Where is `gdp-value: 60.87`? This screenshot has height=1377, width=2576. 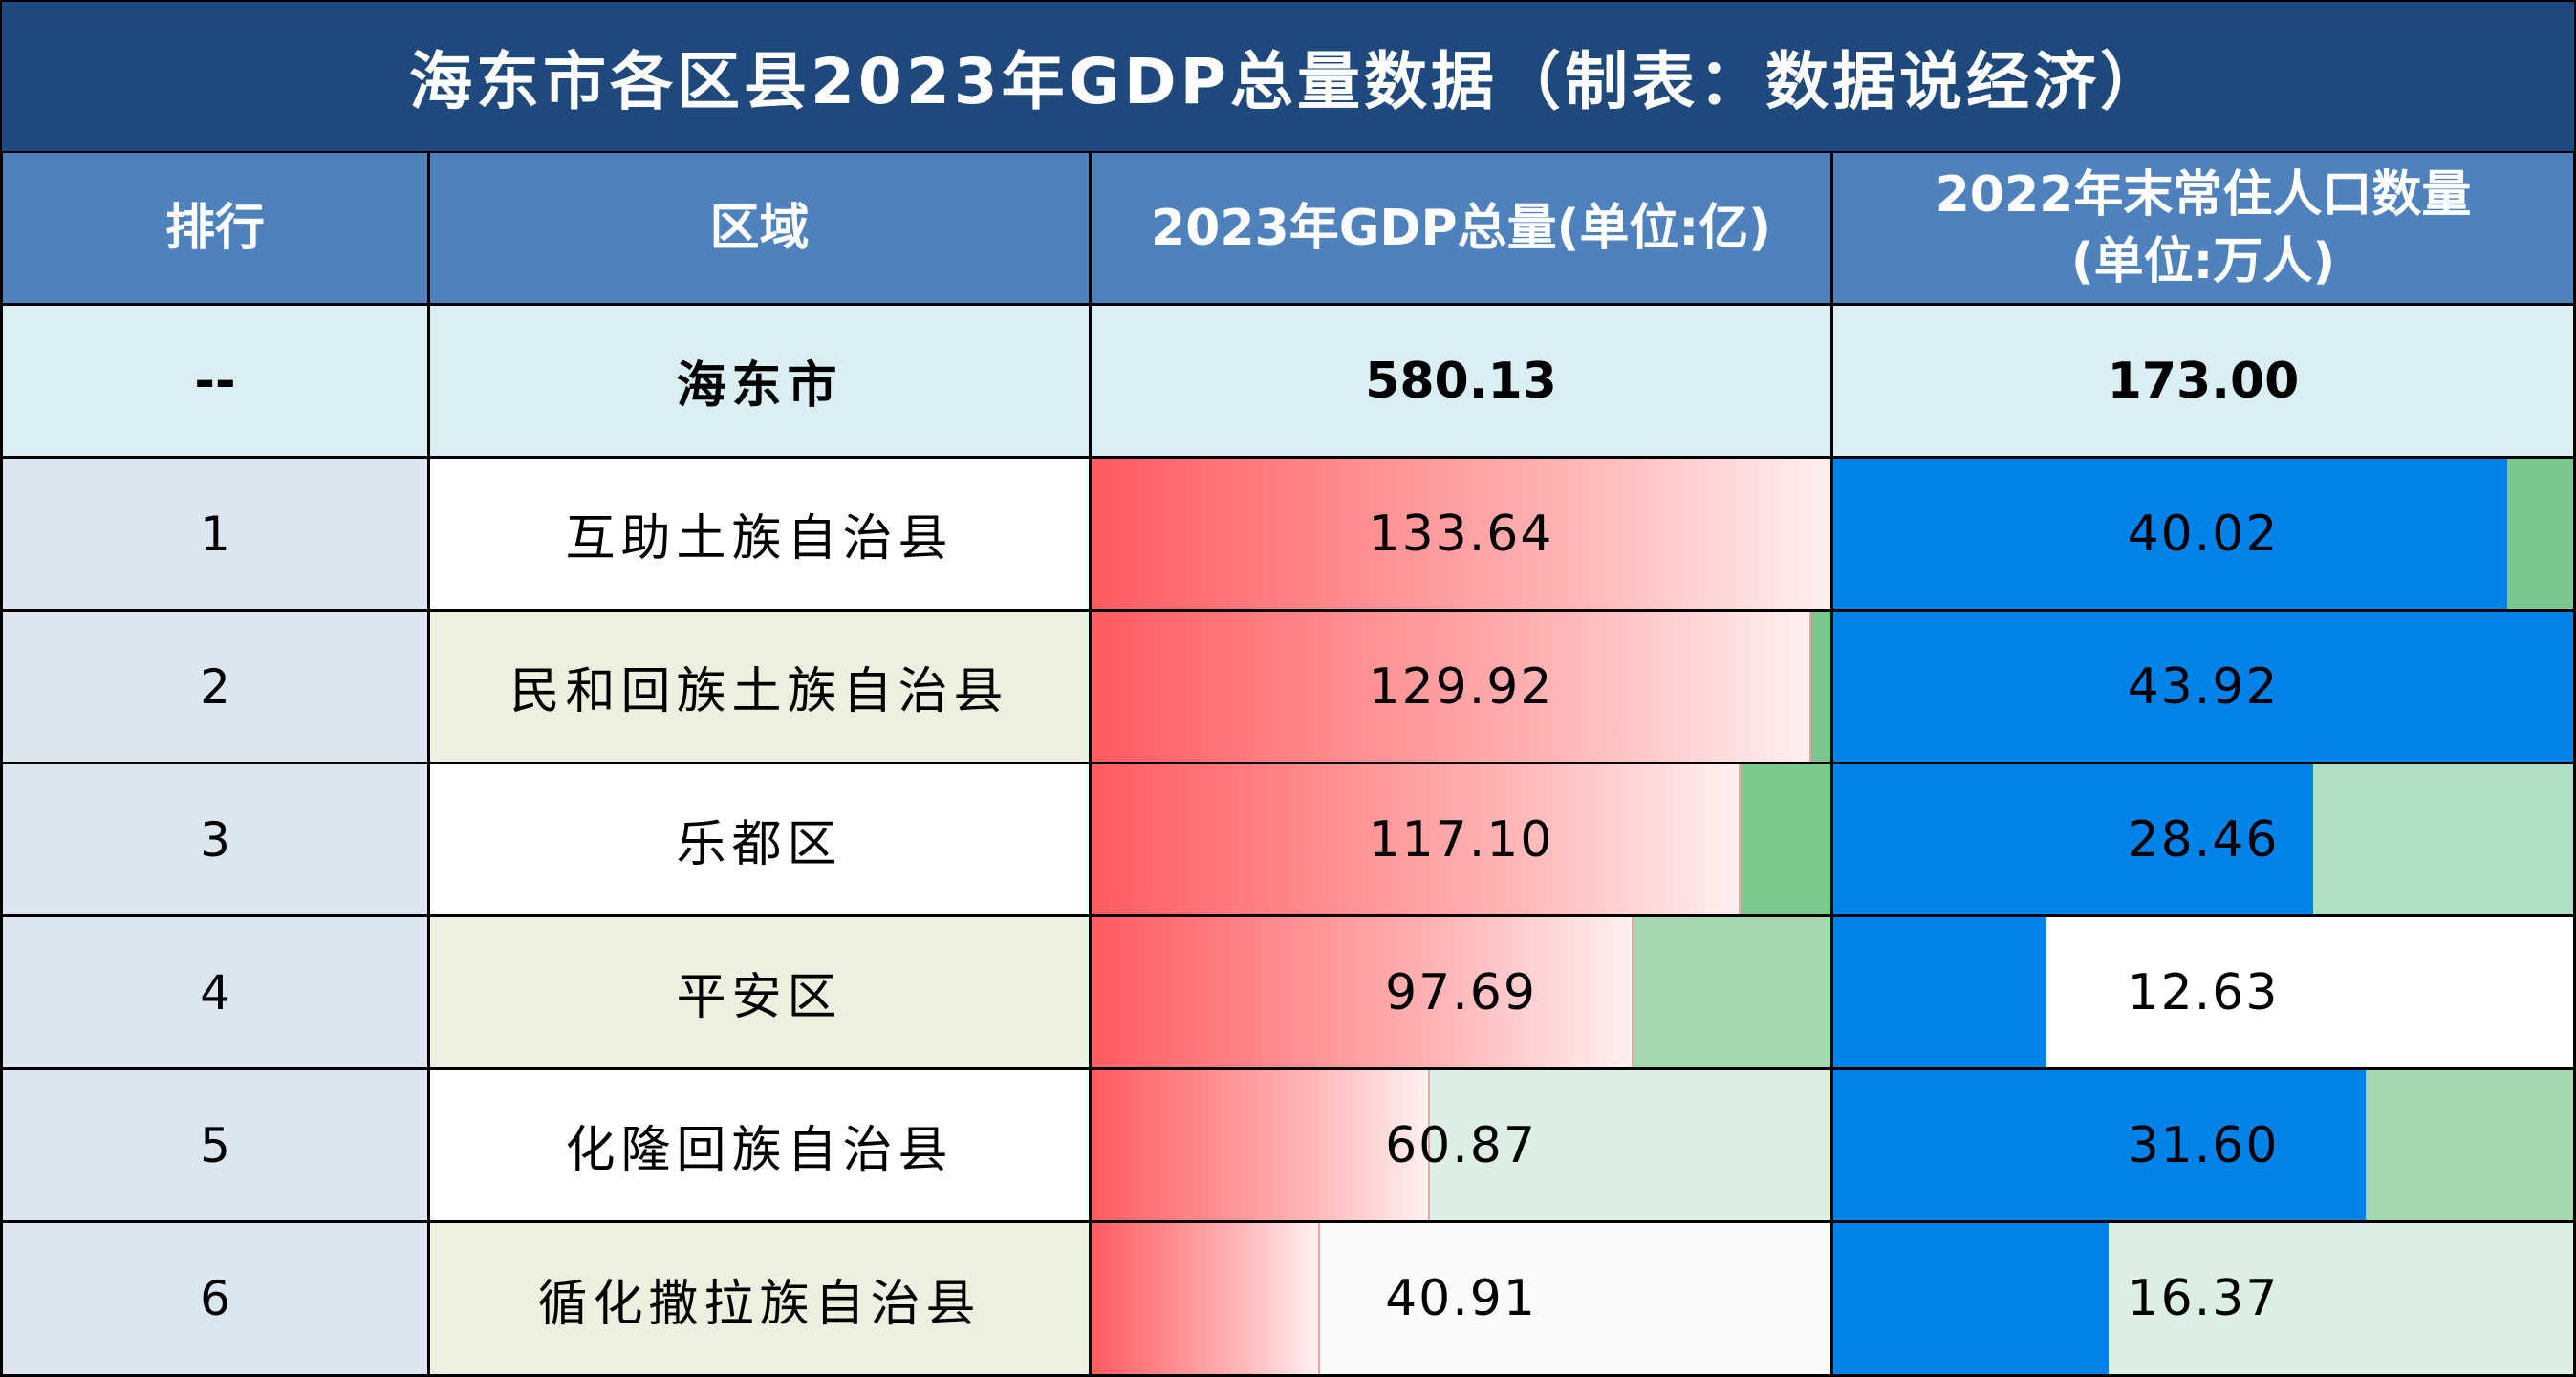 gdp-value: 60.87 is located at coordinates (1461, 1145).